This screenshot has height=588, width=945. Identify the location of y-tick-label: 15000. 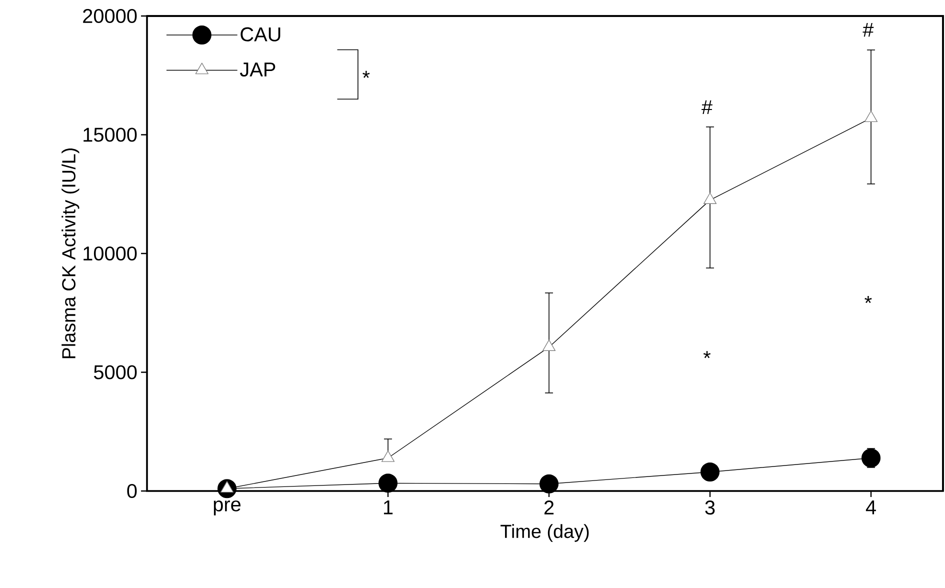
(110, 135).